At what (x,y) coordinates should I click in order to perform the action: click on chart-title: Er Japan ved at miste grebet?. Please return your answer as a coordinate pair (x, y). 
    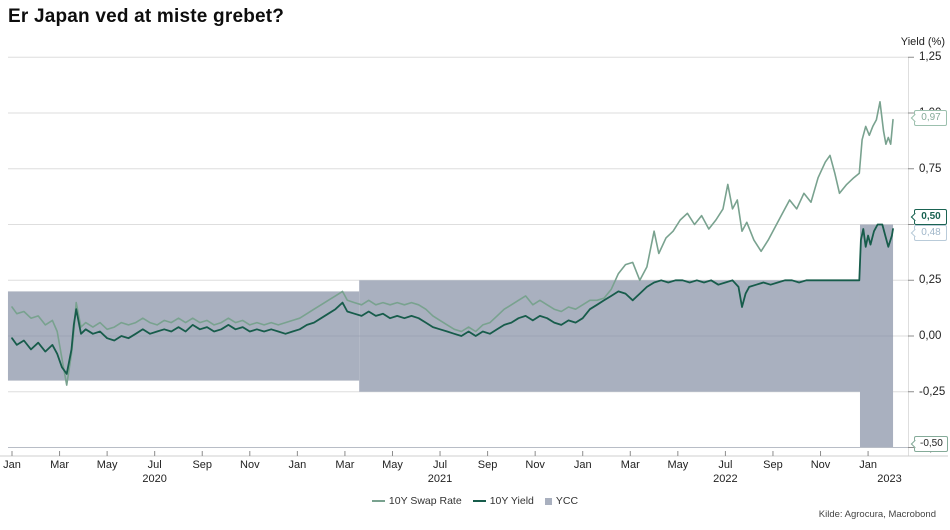
    Looking at the image, I should click on (146, 16).